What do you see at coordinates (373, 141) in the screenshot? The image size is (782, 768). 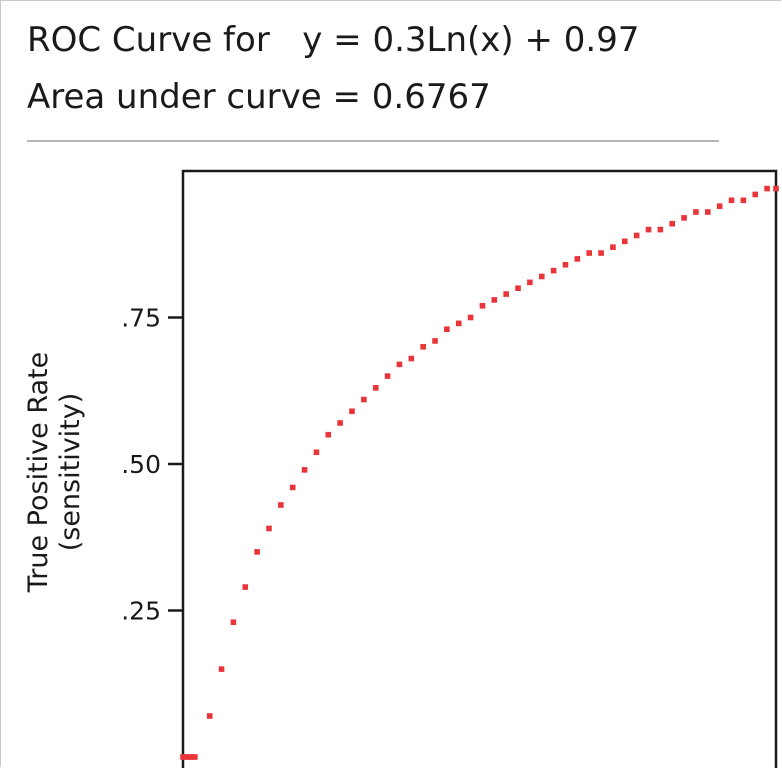 I see `title-divider` at bounding box center [373, 141].